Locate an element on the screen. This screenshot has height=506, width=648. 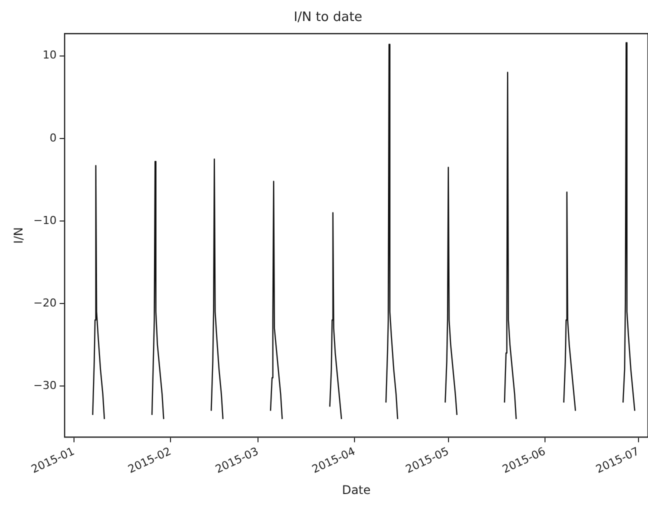
y-tick-label: −20 is located at coordinates (45, 303).